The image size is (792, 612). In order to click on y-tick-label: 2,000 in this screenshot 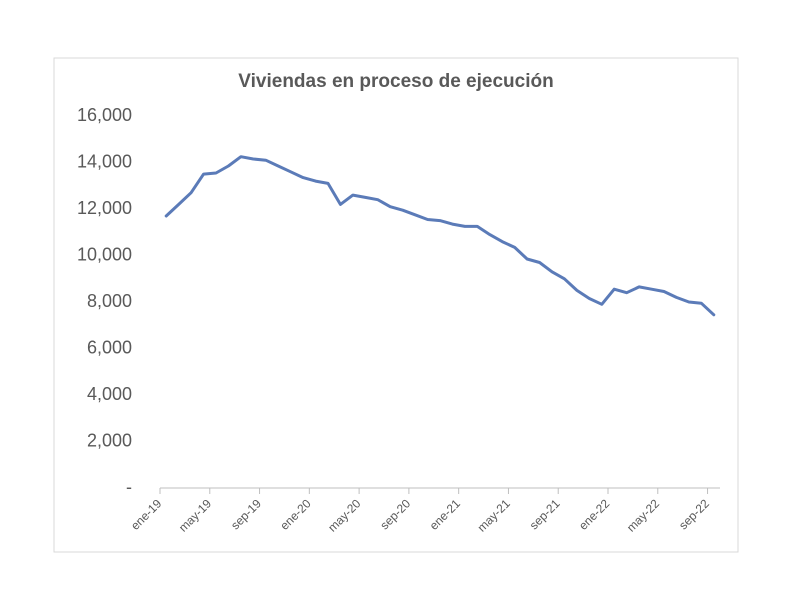, I will do `click(109, 440)`.